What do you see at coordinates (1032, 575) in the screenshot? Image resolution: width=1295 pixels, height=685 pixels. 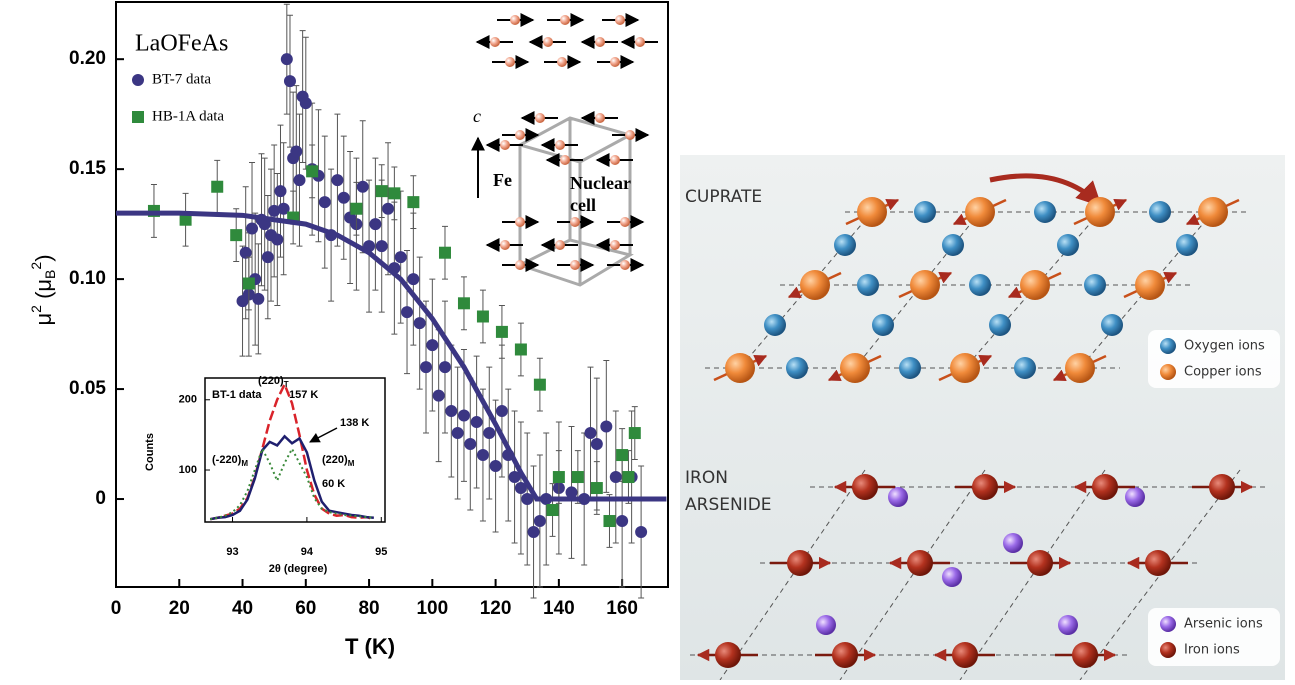 I see `lattice-line` at bounding box center [1032, 575].